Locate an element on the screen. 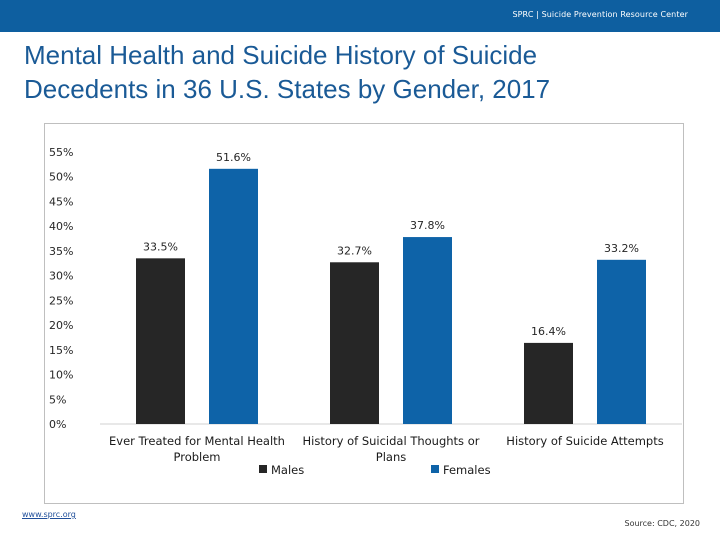 This screenshot has height=540, width=720. category-label: Plans is located at coordinates (391, 457).